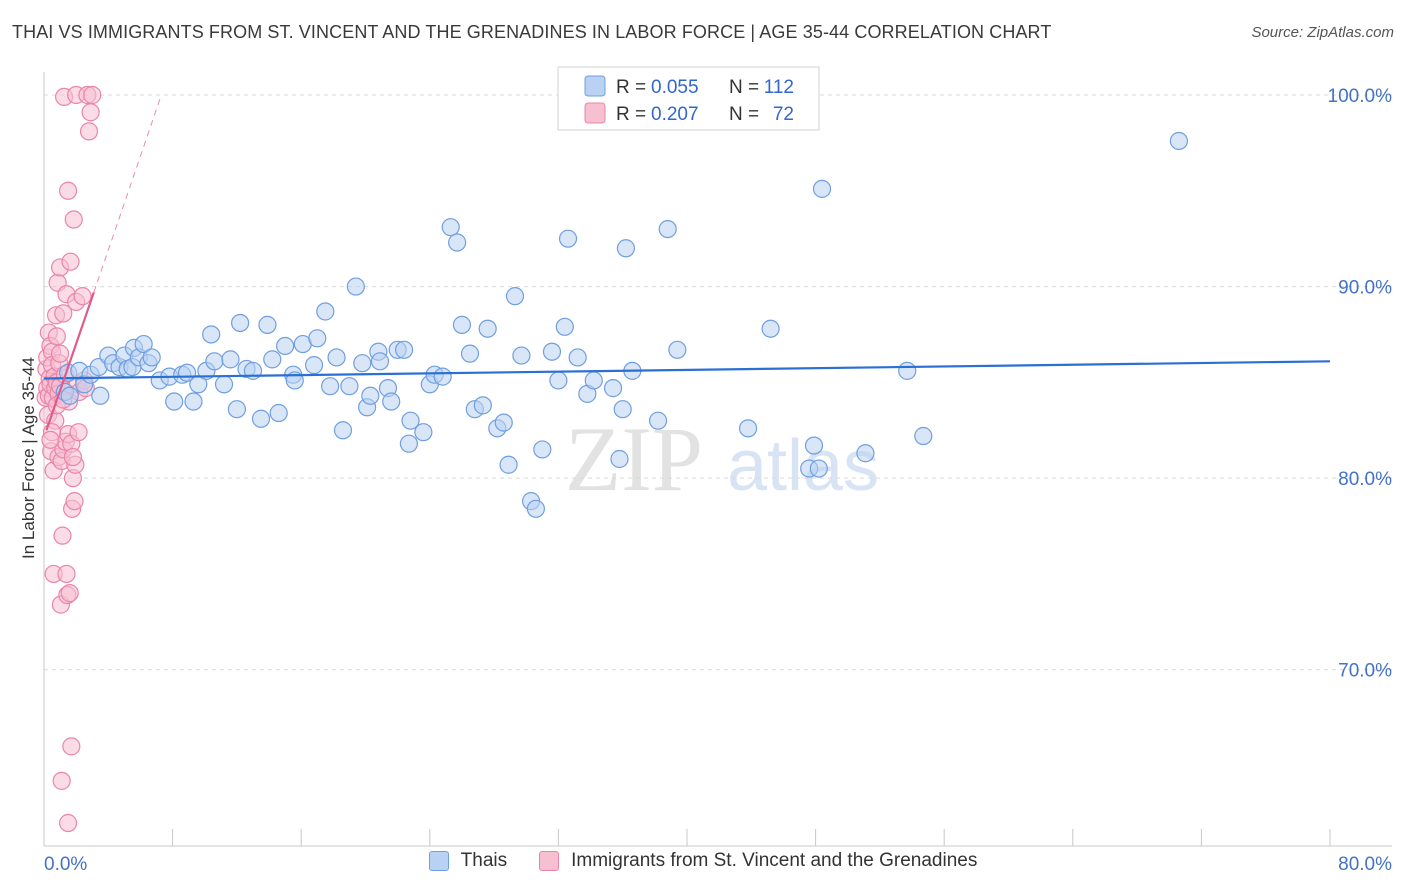 This screenshot has height=892, width=1406. What do you see at coordinates (634, 459) in the screenshot?
I see `watermark-zip: ZIP` at bounding box center [634, 459].